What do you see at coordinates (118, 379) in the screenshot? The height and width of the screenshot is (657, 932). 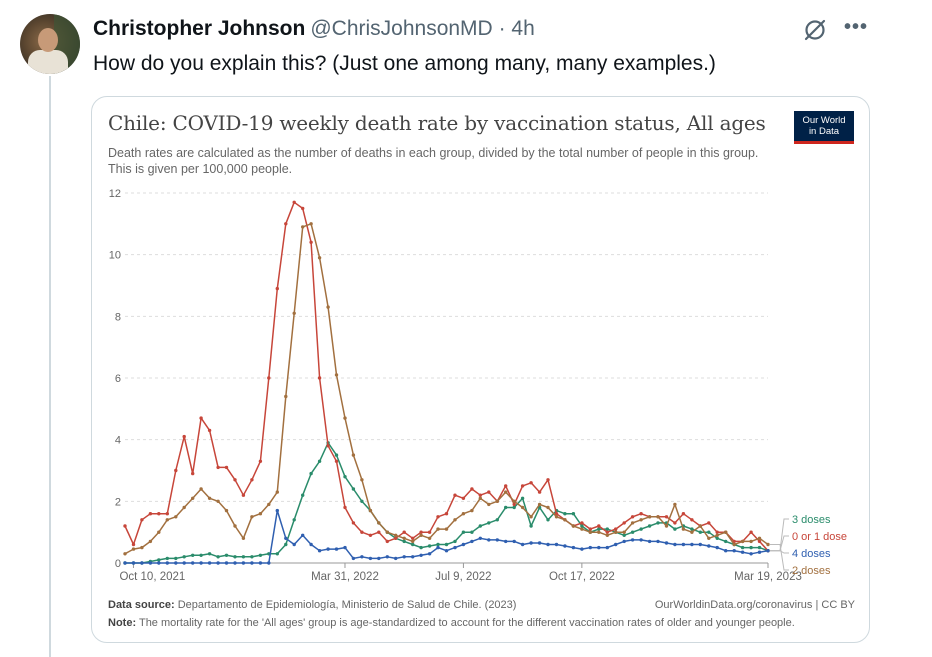 I see `y-tick-label: 6` at bounding box center [118, 379].